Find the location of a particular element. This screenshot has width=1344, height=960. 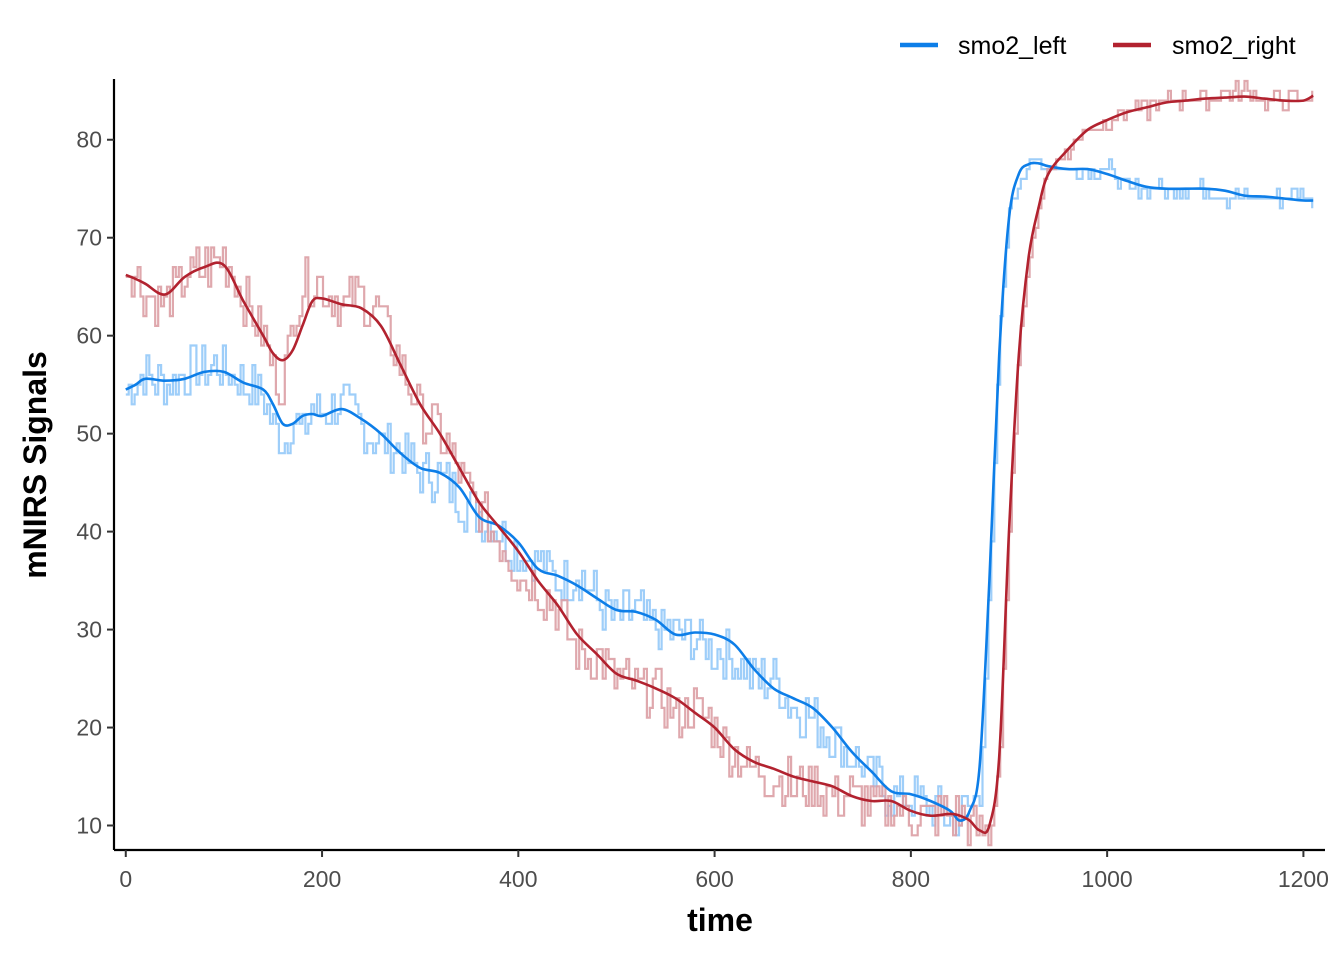

x-tick-label: 1000 is located at coordinates (1107, 879).